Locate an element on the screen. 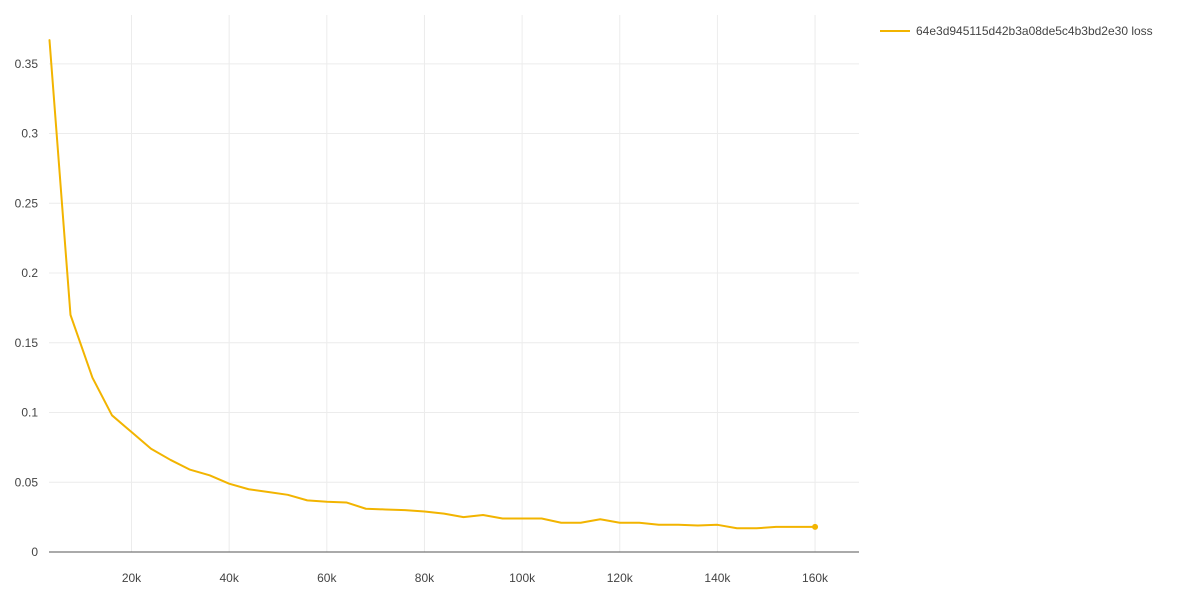 This screenshot has height=600, width=1200. y-tick-label: 0.05 is located at coordinates (27, 482).